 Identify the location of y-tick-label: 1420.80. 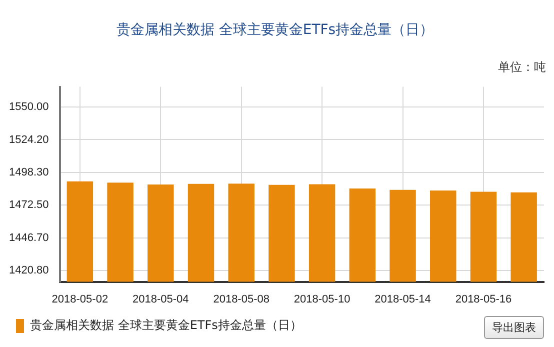
(28, 270).